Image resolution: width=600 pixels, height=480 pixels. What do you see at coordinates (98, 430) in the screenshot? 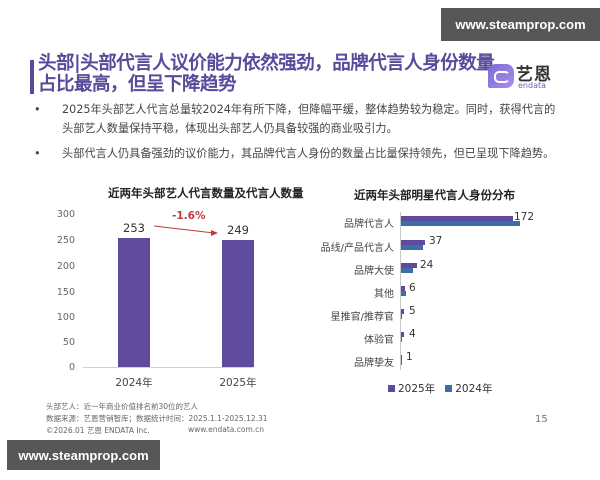
I see `footnote-copyright: ©2026.01 艺恩 ENDATA Inc.` at bounding box center [98, 430].